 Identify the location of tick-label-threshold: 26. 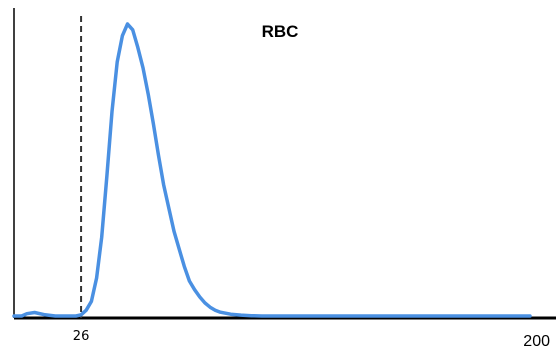
(81, 336).